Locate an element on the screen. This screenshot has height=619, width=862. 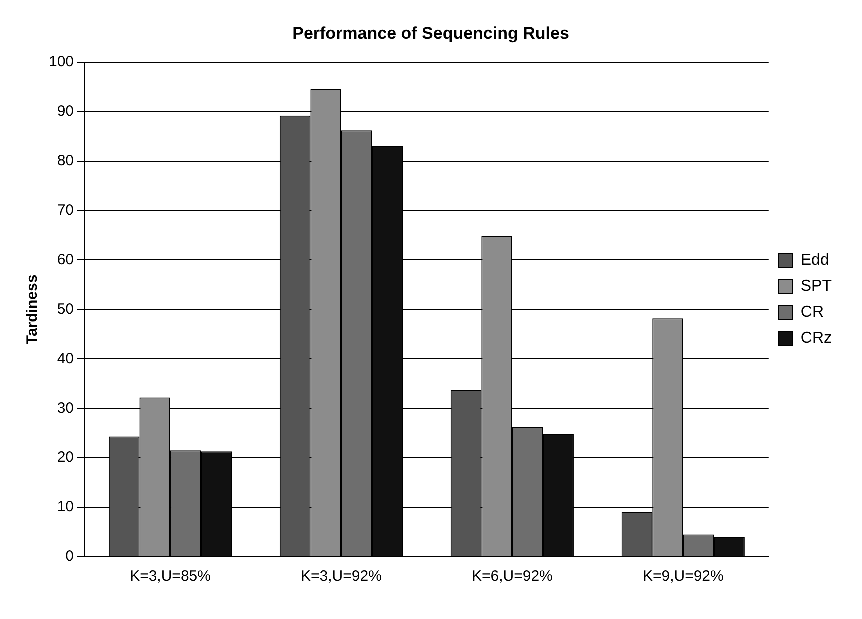
y-tick-label: 100 is located at coordinates (61, 62).